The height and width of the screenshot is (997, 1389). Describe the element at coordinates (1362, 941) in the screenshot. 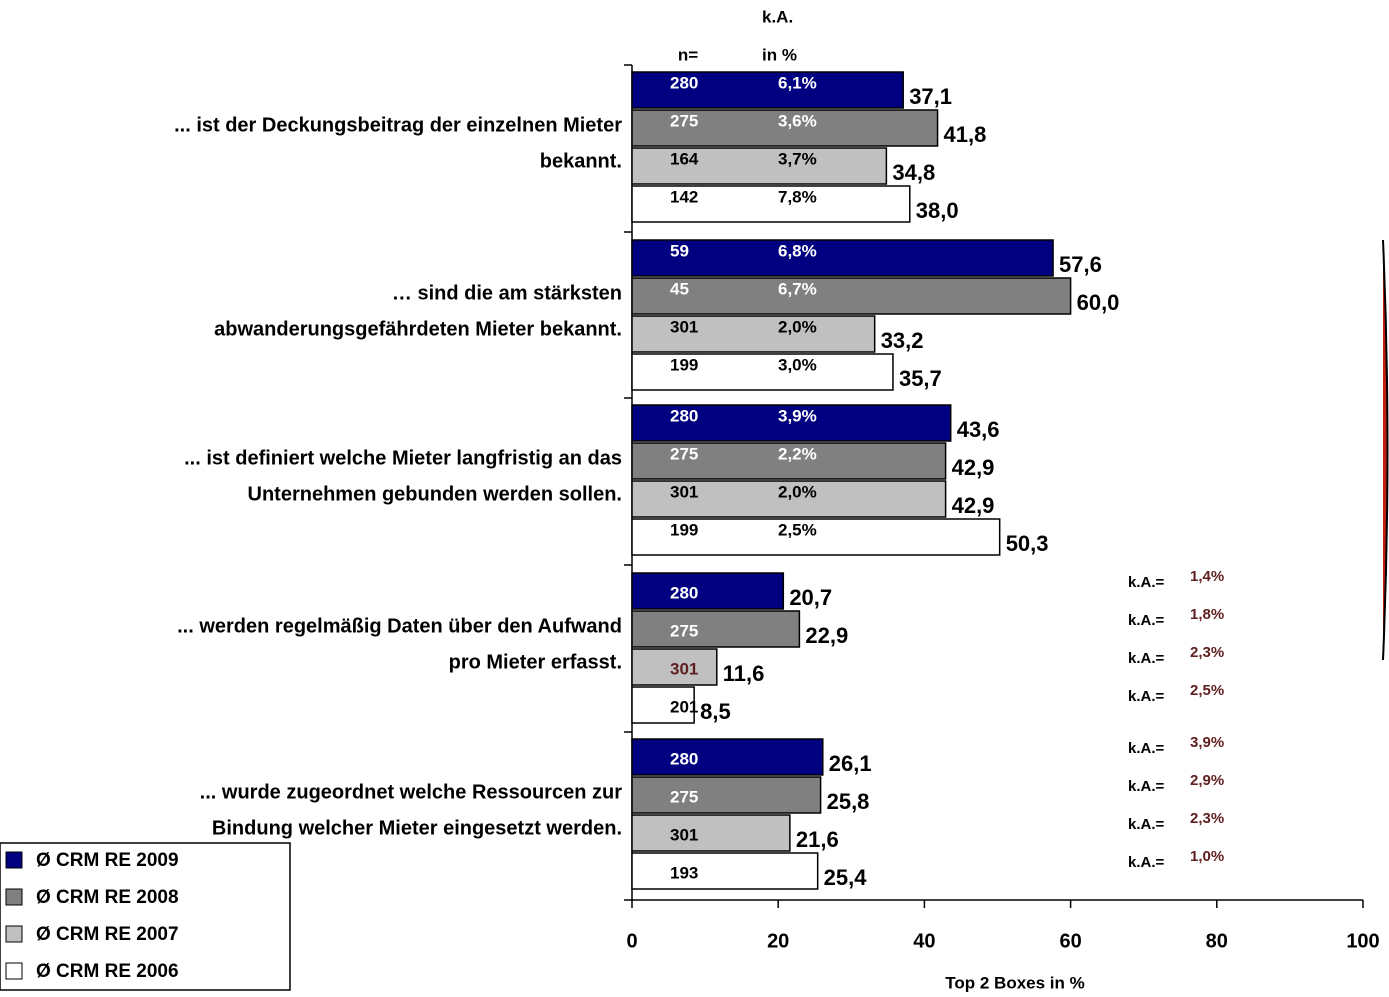

I see `x-tick-label: 100` at that location.